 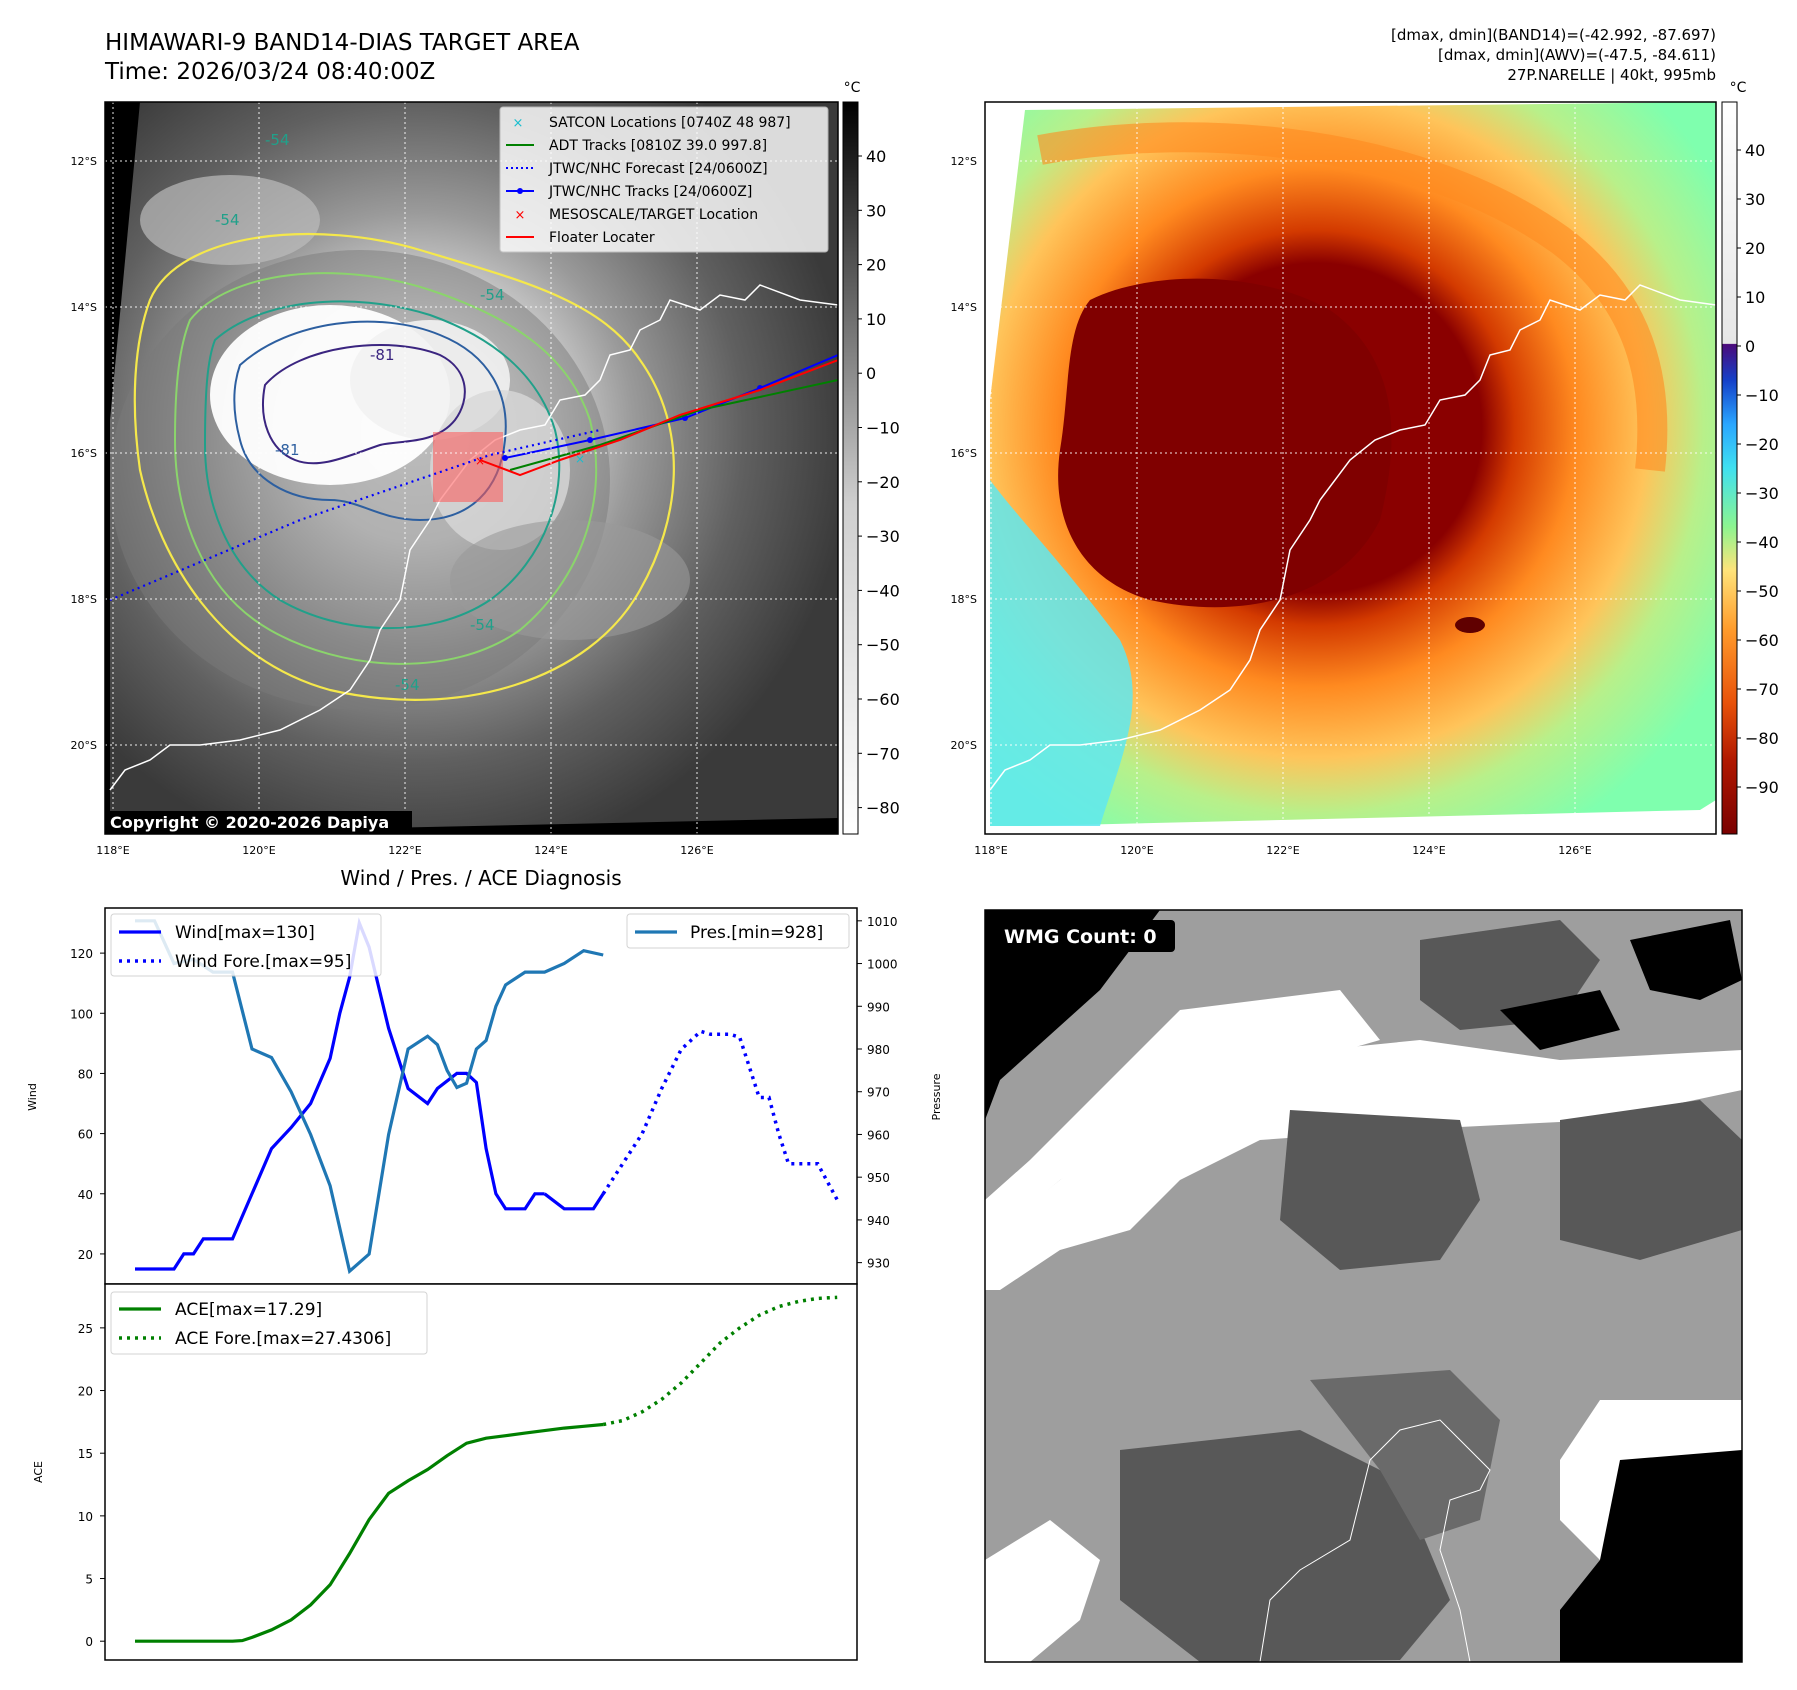 What do you see at coordinates (720, 1115) in the screenshot?
I see `wind-forecast-line` at bounding box center [720, 1115].